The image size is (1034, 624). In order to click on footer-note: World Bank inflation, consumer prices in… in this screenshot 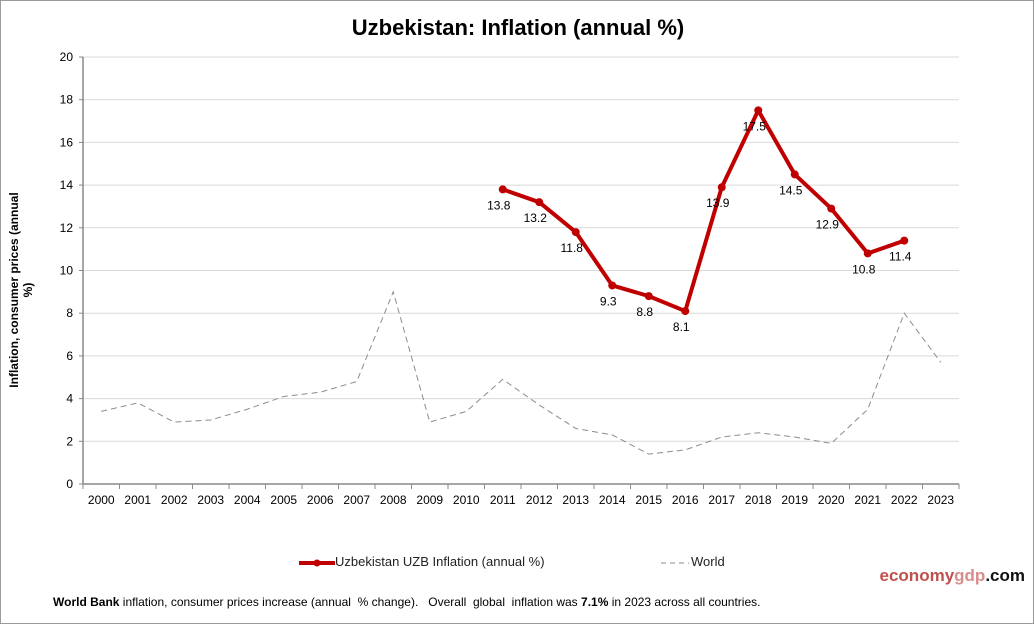, I will do `click(406, 602)`.